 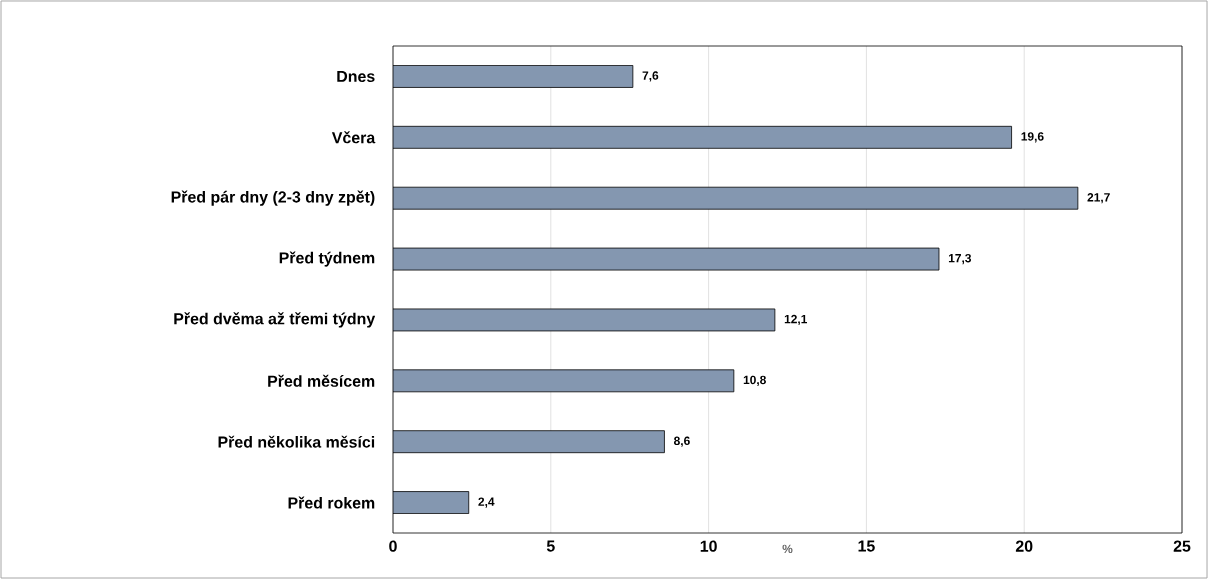 I want to click on y-tick-label: Před týdnem, so click(x=327, y=259).